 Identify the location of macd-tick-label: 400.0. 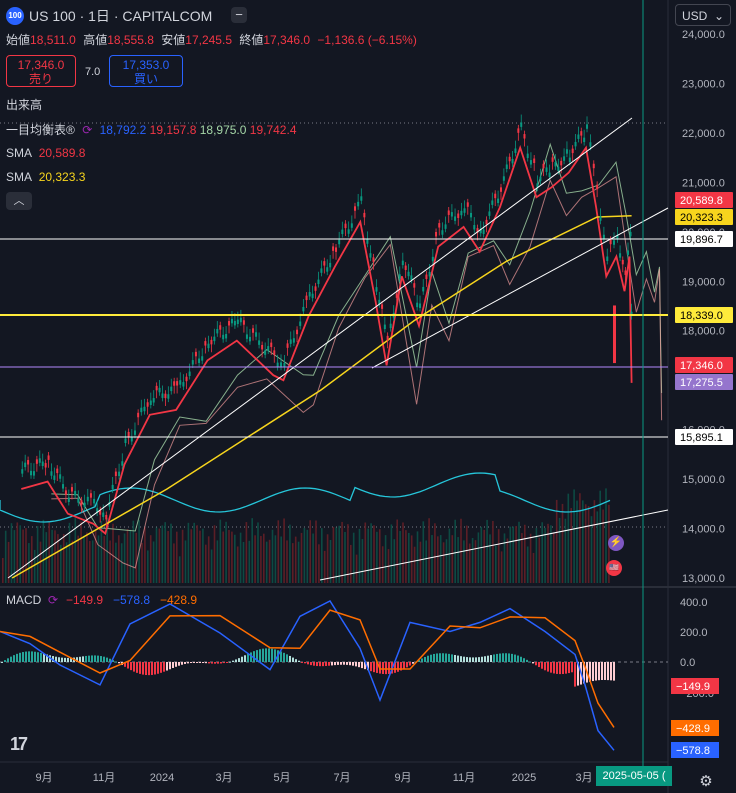
(694, 603).